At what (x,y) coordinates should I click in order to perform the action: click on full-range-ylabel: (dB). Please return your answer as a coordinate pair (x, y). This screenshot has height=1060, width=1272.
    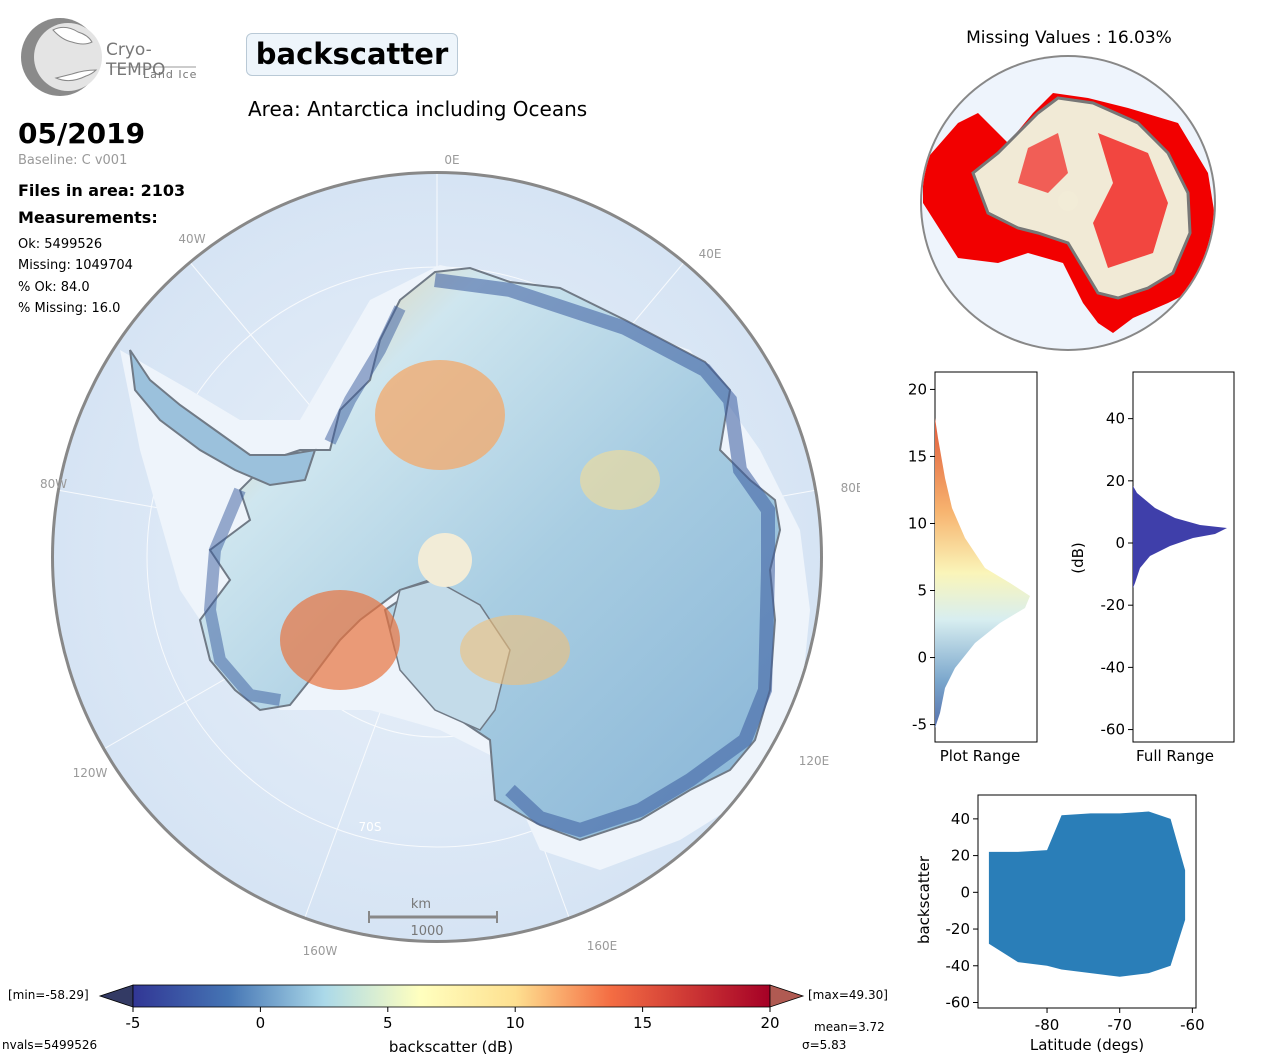
    Looking at the image, I should click on (1078, 558).